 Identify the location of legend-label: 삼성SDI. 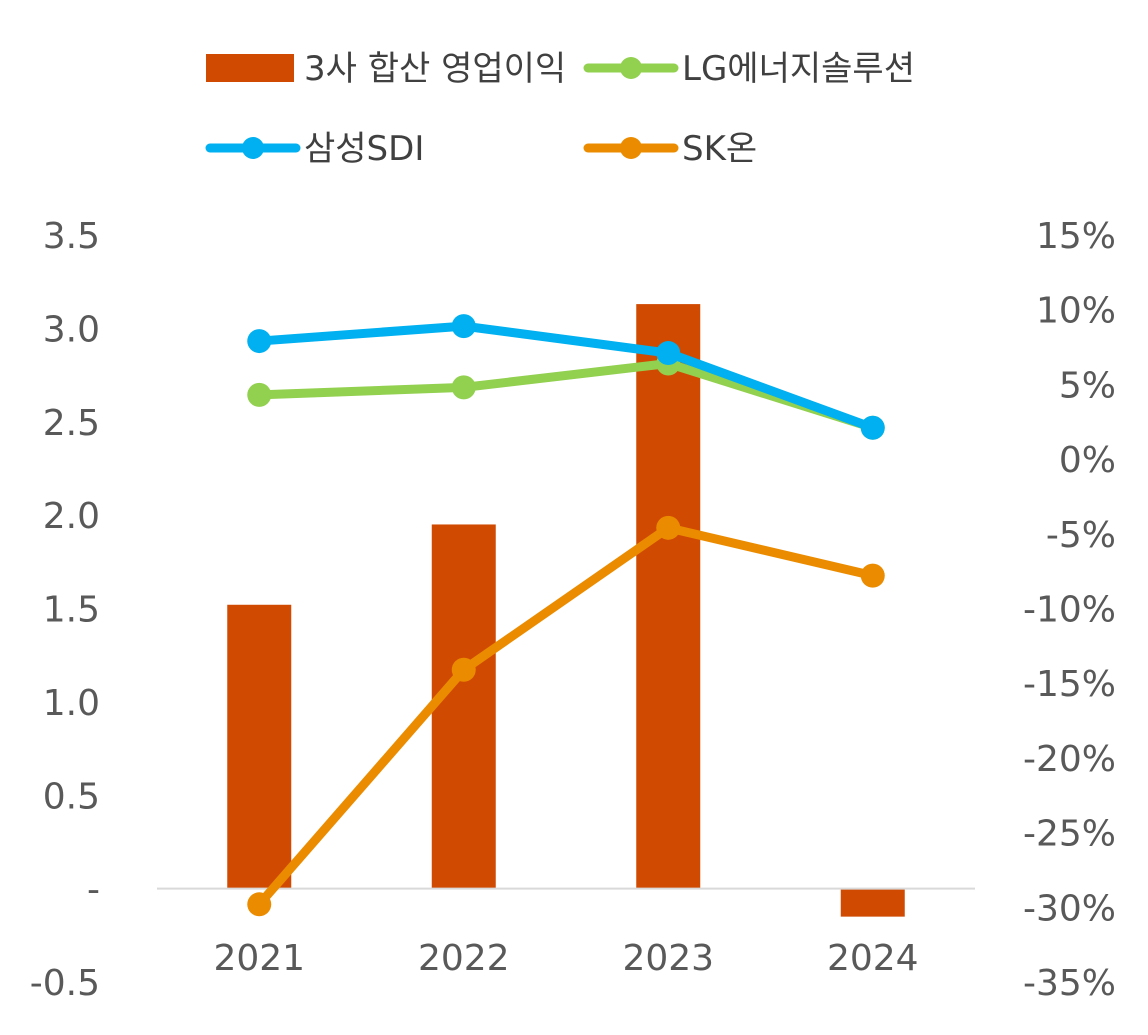
(364, 149).